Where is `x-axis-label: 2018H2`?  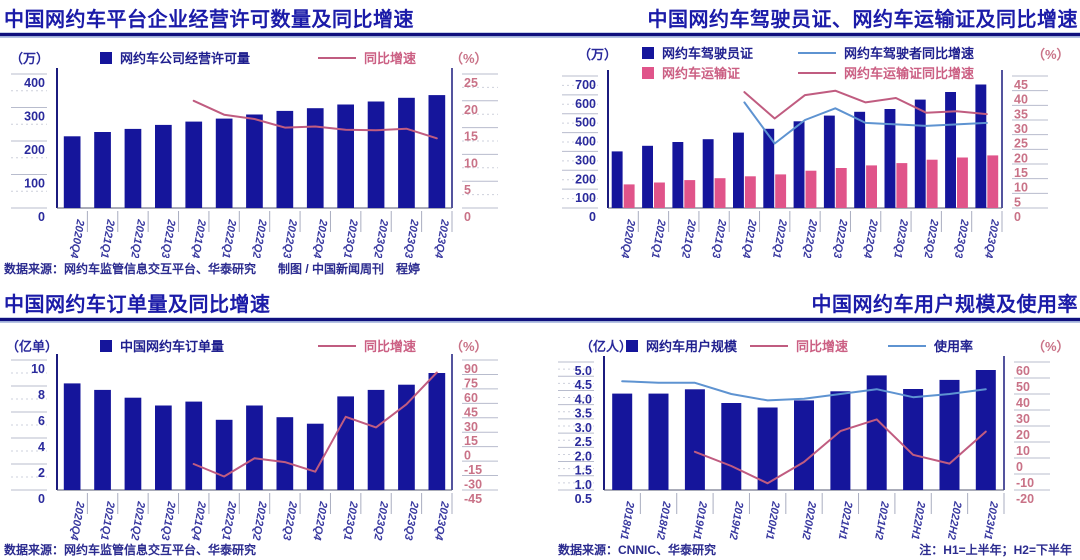 x-axis-label: 2018H2 is located at coordinates (663, 519).